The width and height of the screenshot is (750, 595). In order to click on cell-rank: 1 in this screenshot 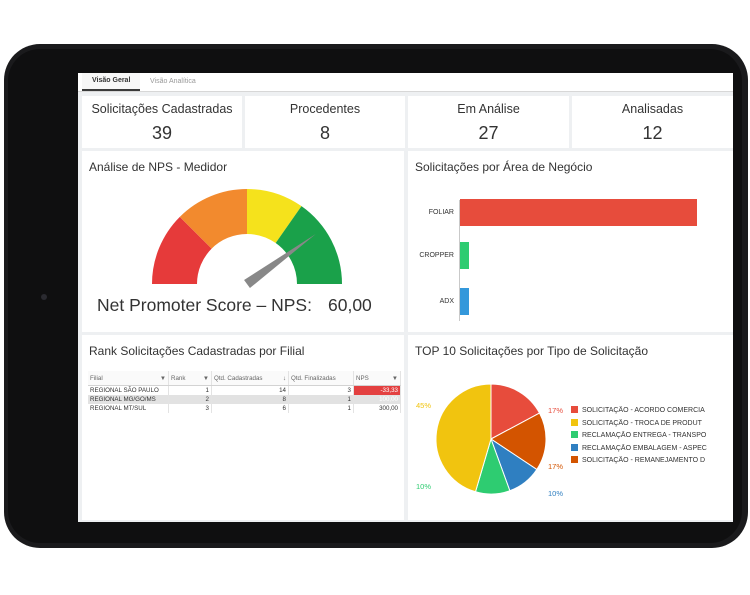, I will do `click(190, 390)`.